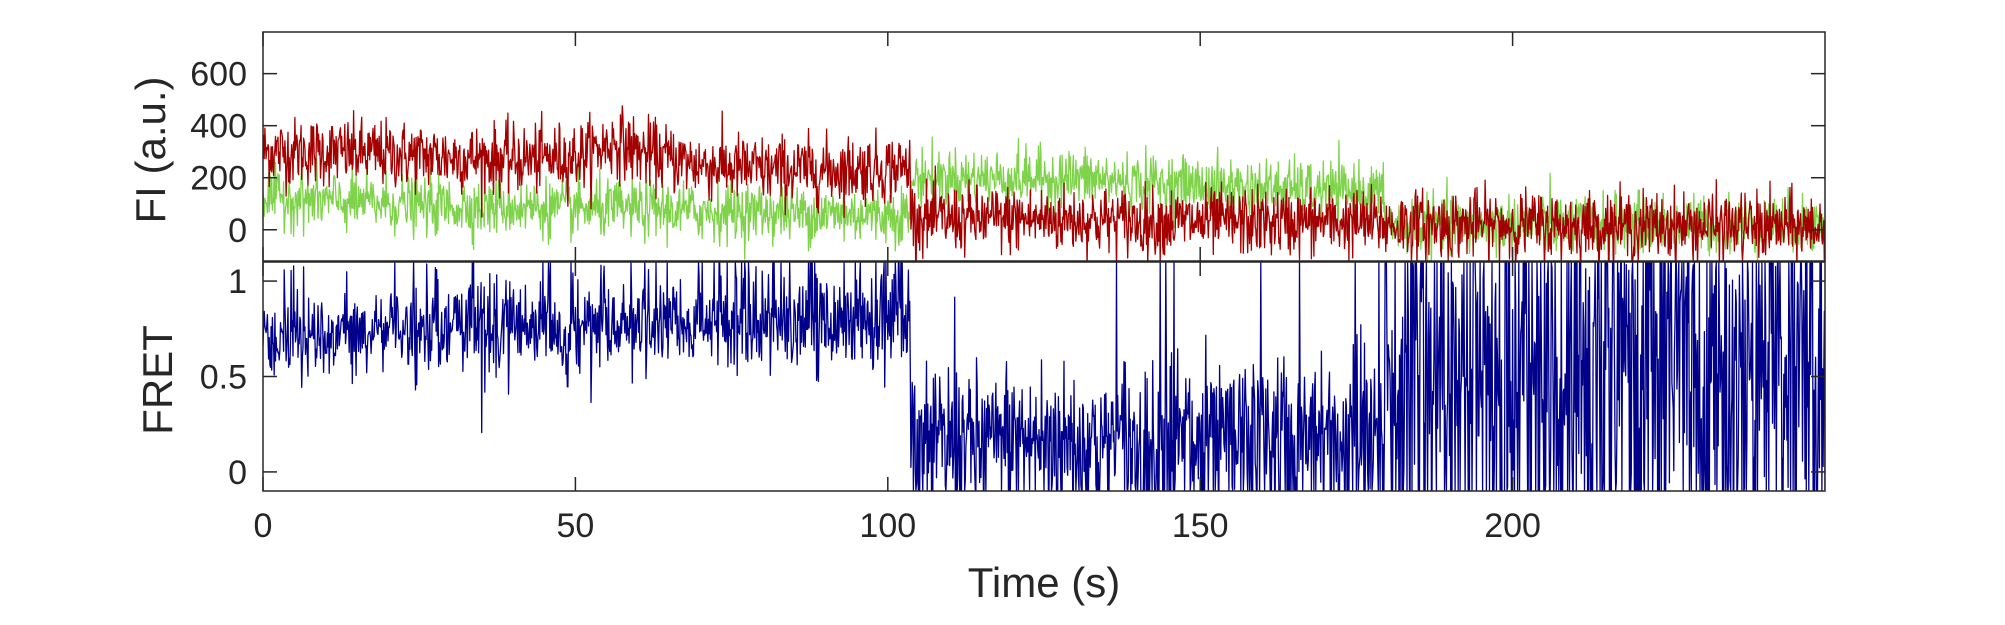 The width and height of the screenshot is (2005, 625). I want to click on fret-y-axis-label: FRET, so click(157, 380).